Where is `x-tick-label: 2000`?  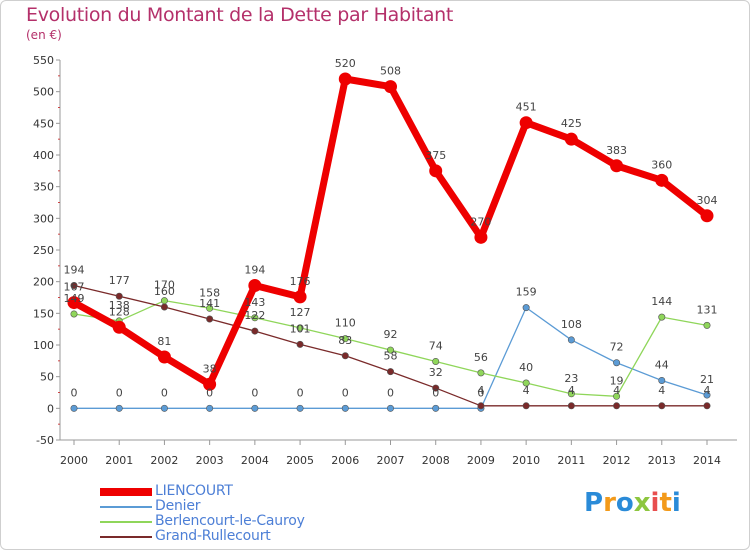 x-tick-label: 2000 is located at coordinates (74, 460).